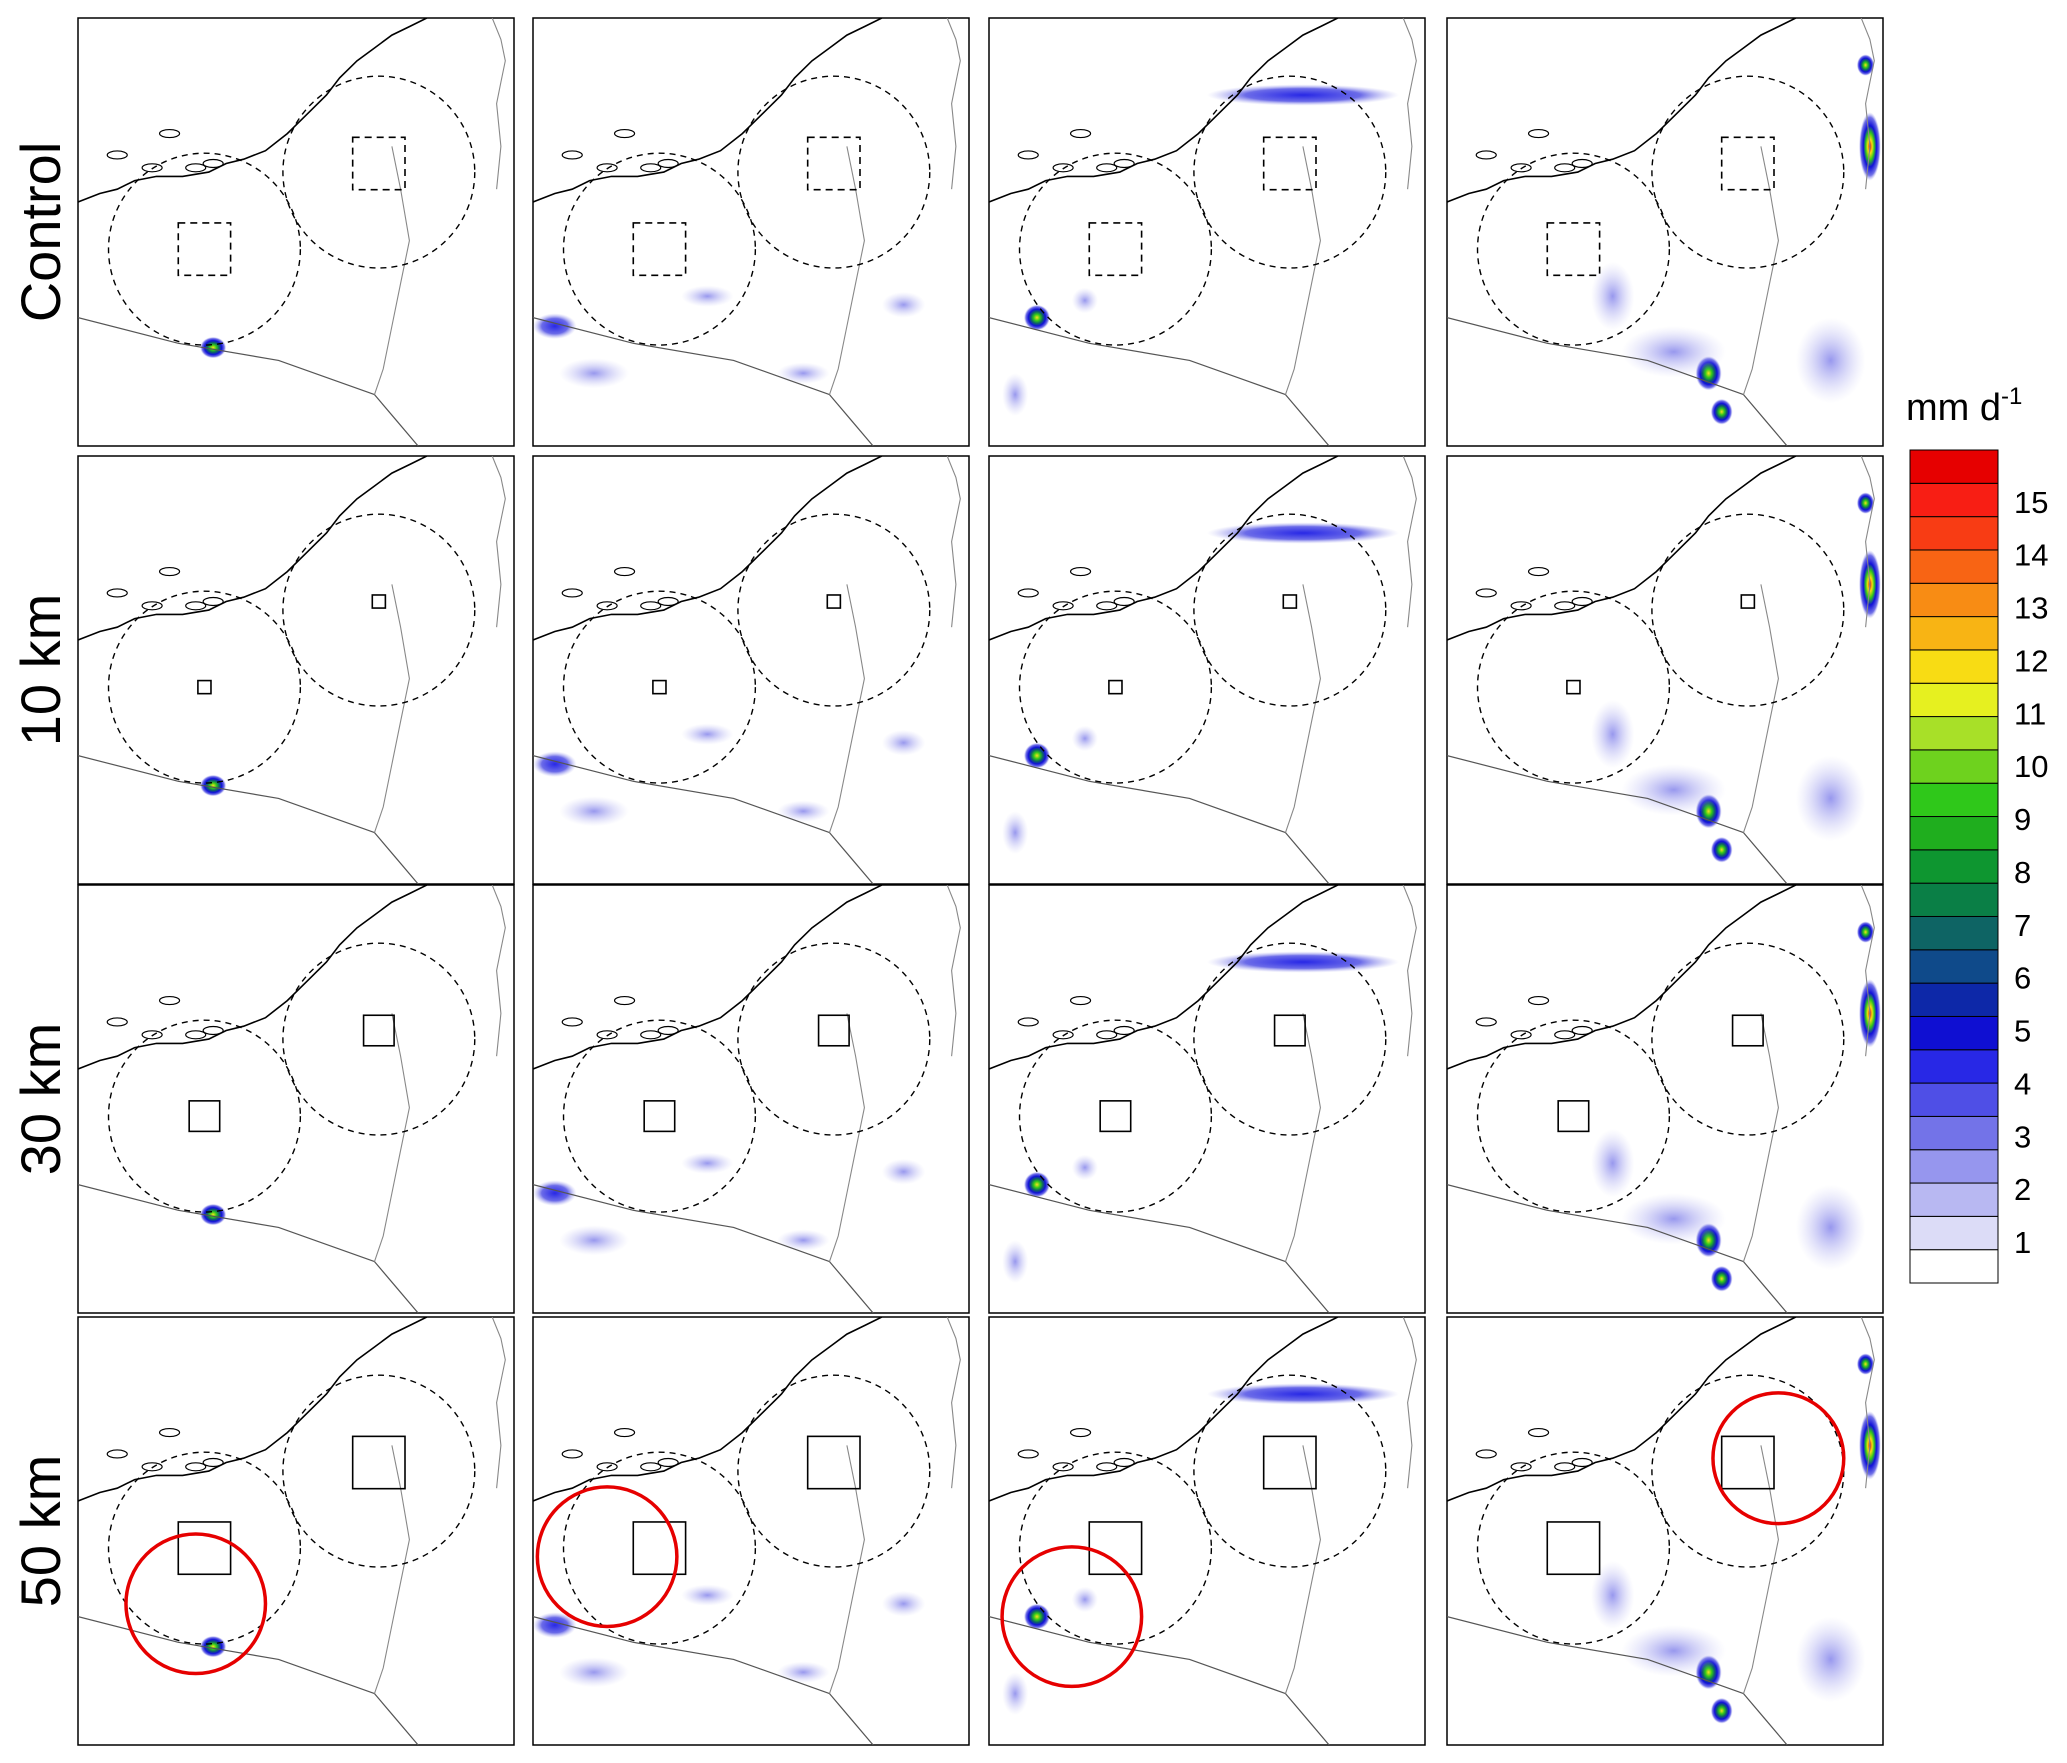 Image resolution: width=2067 pixels, height=1763 pixels. I want to click on colorbar-tick-label: 8, so click(2022, 872).